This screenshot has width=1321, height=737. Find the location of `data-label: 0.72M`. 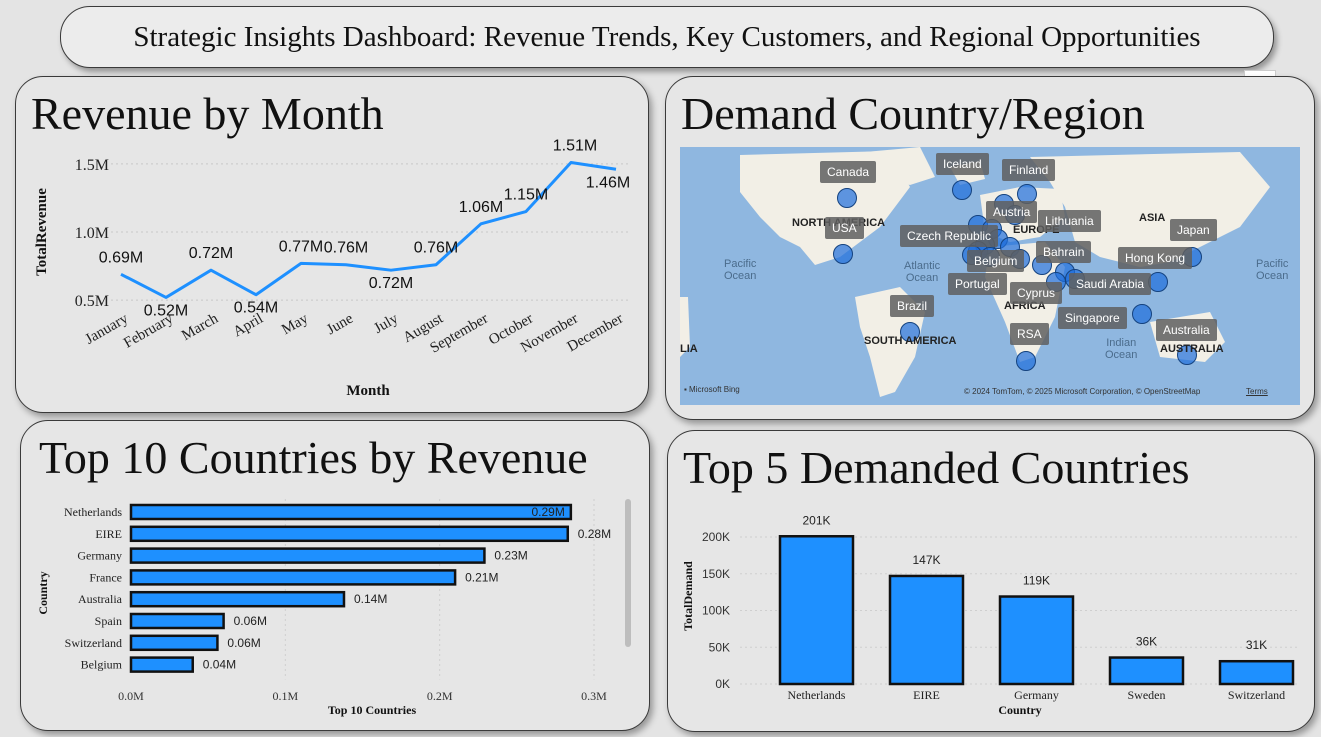

data-label: 0.72M is located at coordinates (211, 253).